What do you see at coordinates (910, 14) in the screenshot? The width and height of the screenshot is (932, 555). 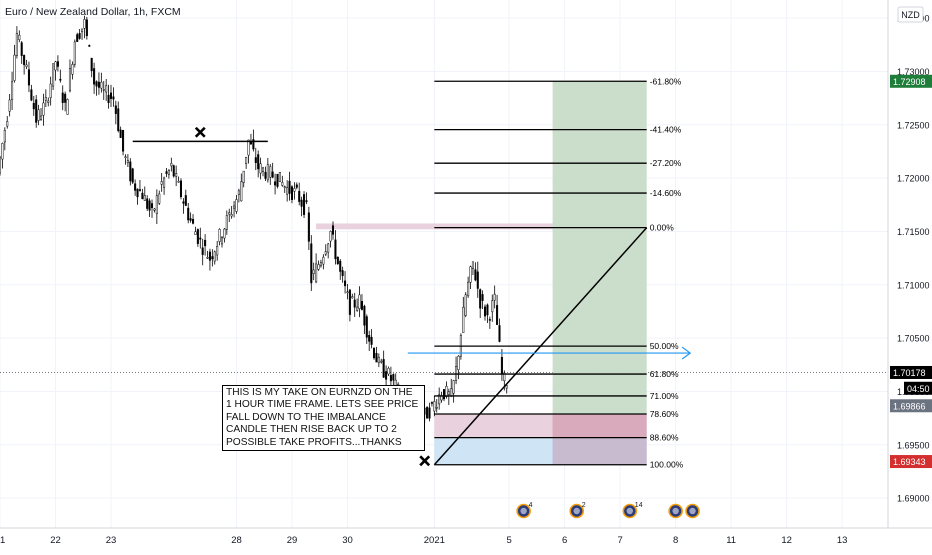 I see `currency-badge: NZD` at bounding box center [910, 14].